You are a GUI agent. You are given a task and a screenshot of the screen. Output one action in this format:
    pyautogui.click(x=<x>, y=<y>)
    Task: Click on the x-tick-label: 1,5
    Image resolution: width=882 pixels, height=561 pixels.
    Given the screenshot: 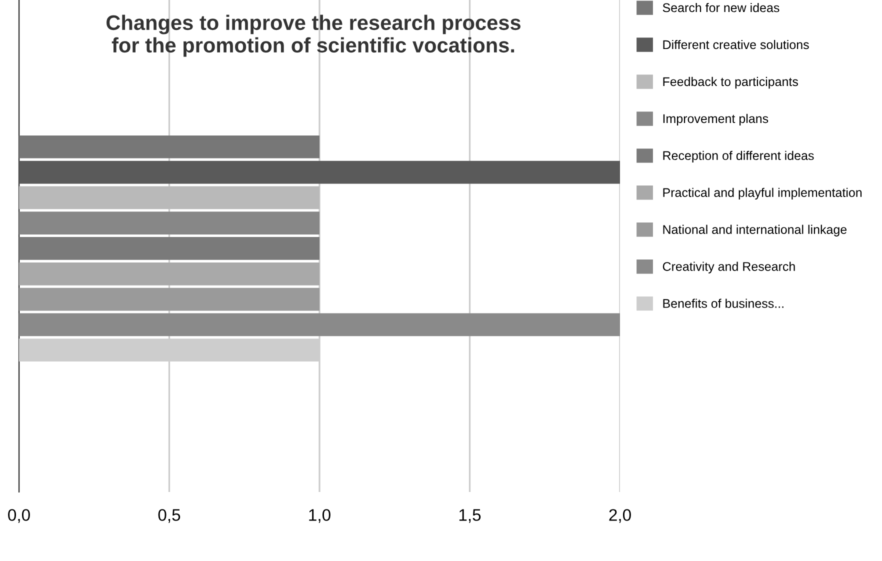 What is the action you would take?
    pyautogui.click(x=470, y=516)
    